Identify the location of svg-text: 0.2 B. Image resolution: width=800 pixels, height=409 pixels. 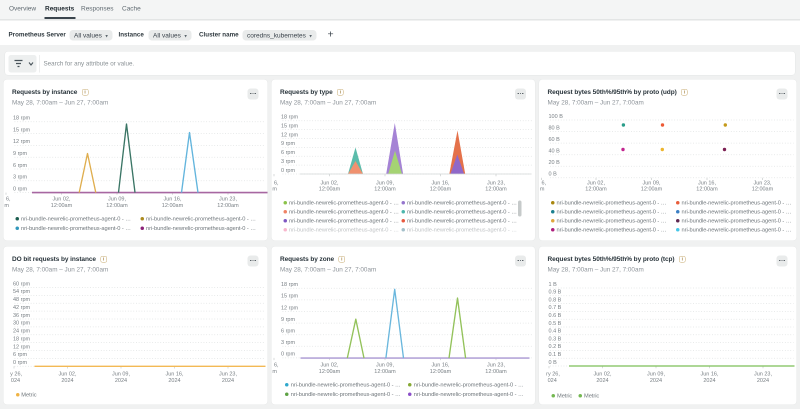
(555, 347).